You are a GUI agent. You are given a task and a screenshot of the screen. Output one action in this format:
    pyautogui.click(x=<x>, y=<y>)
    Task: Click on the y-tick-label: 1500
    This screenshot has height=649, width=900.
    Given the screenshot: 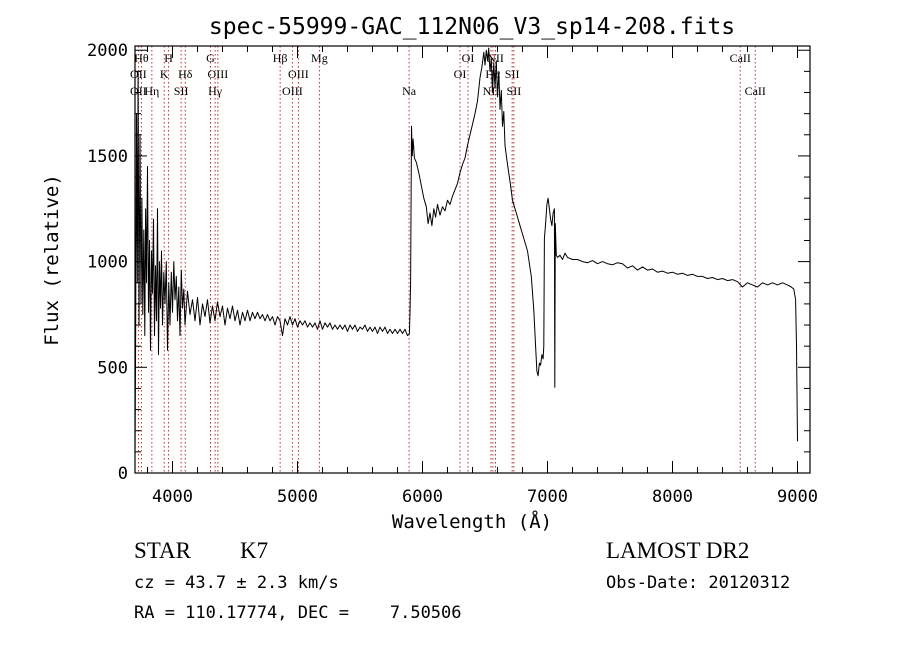 What is the action you would take?
    pyautogui.click(x=107, y=157)
    